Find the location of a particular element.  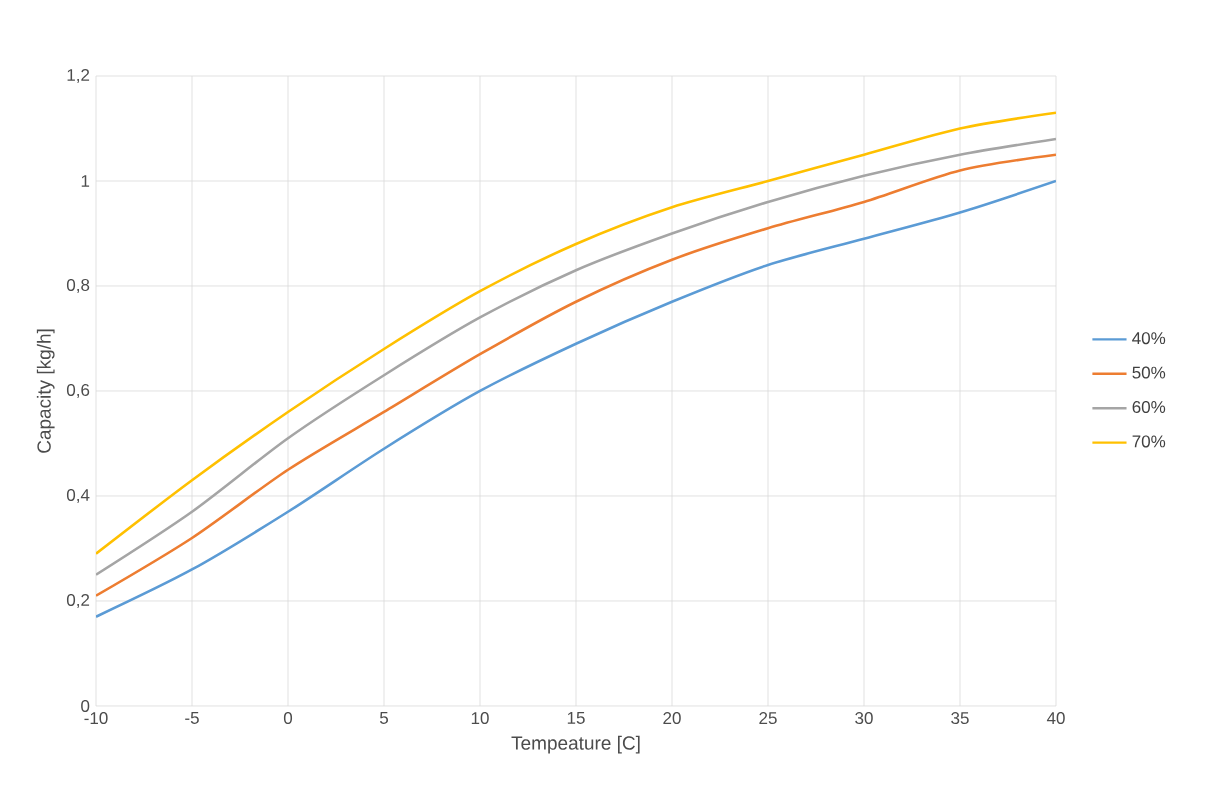

y-tick-label: 0 is located at coordinates (85, 705).